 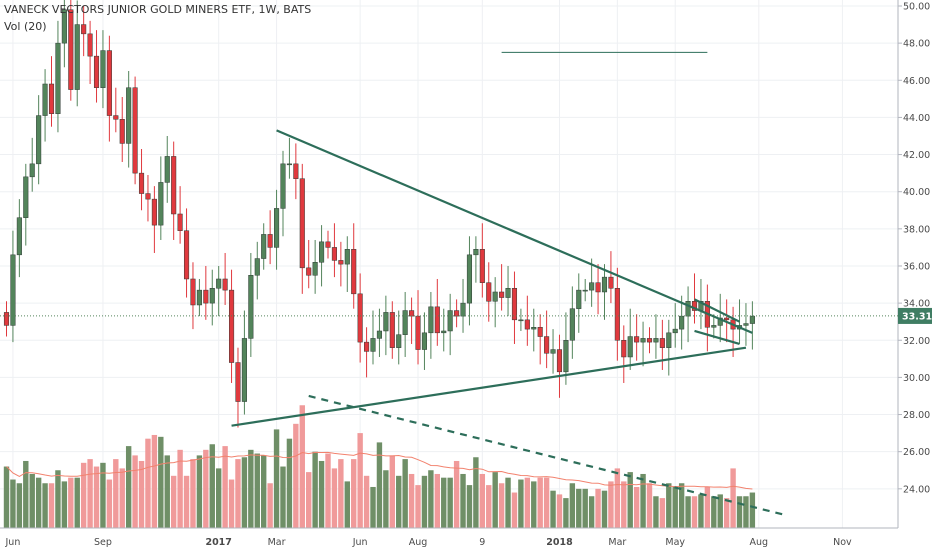 What do you see at coordinates (916, 489) in the screenshot?
I see `price-tick-label: 24.00` at bounding box center [916, 489].